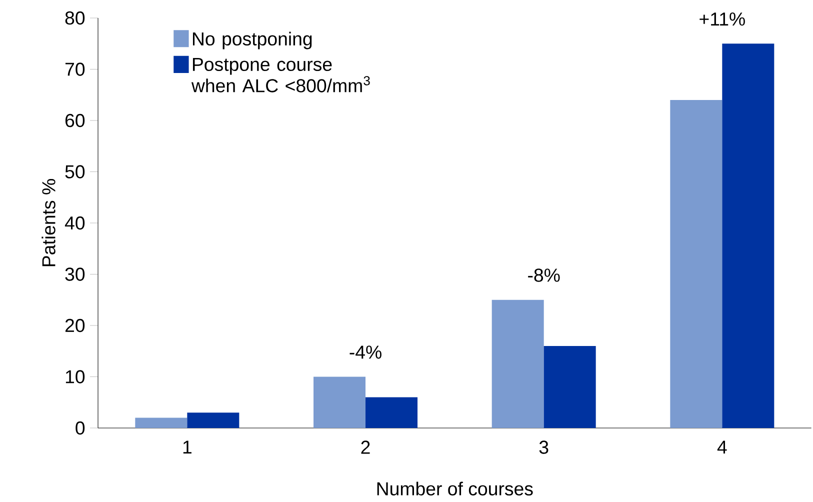 The image size is (813, 502). Describe the element at coordinates (75, 121) in the screenshot. I see `y-tick-label: 60` at that location.